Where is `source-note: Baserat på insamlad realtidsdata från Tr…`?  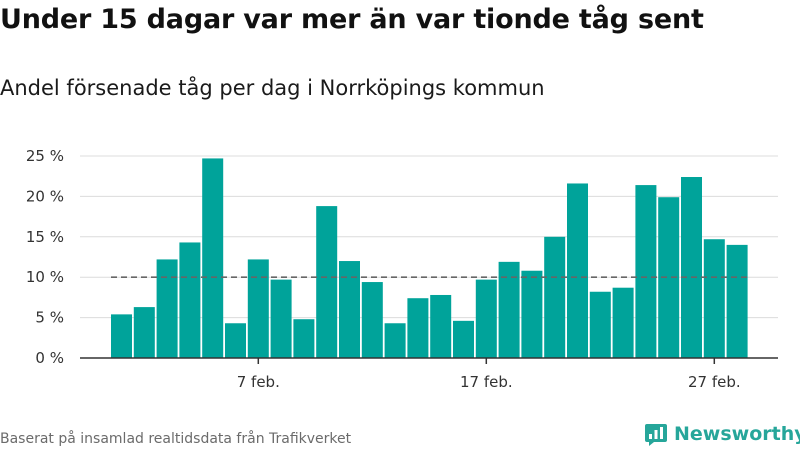
source-note: Baserat på insamlad realtidsdata från Tr… is located at coordinates (176, 439).